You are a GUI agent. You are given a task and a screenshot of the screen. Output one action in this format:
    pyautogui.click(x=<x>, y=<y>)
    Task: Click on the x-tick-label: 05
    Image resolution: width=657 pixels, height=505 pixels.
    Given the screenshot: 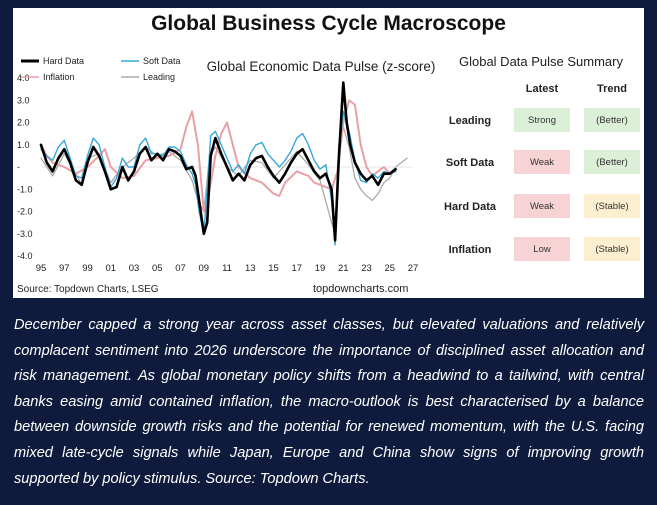 What is the action you would take?
    pyautogui.click(x=157, y=268)
    